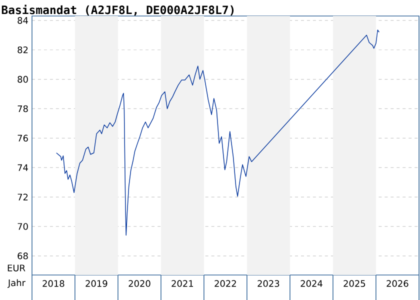  I want to click on x-tick-label: 2018, so click(53, 283).